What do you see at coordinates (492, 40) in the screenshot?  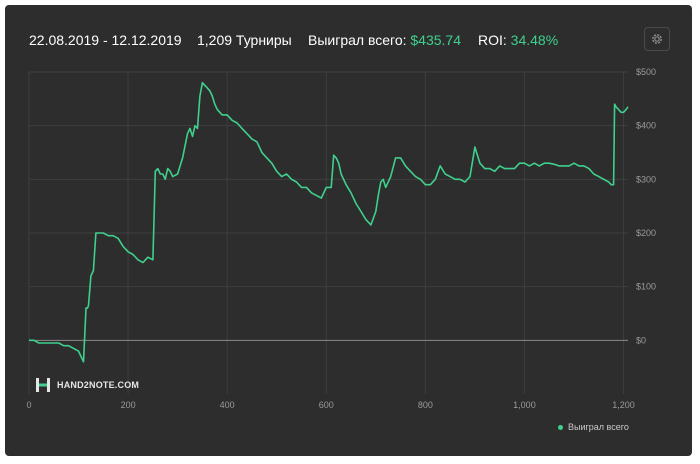 I see `roi-label: ROI:` at bounding box center [492, 40].